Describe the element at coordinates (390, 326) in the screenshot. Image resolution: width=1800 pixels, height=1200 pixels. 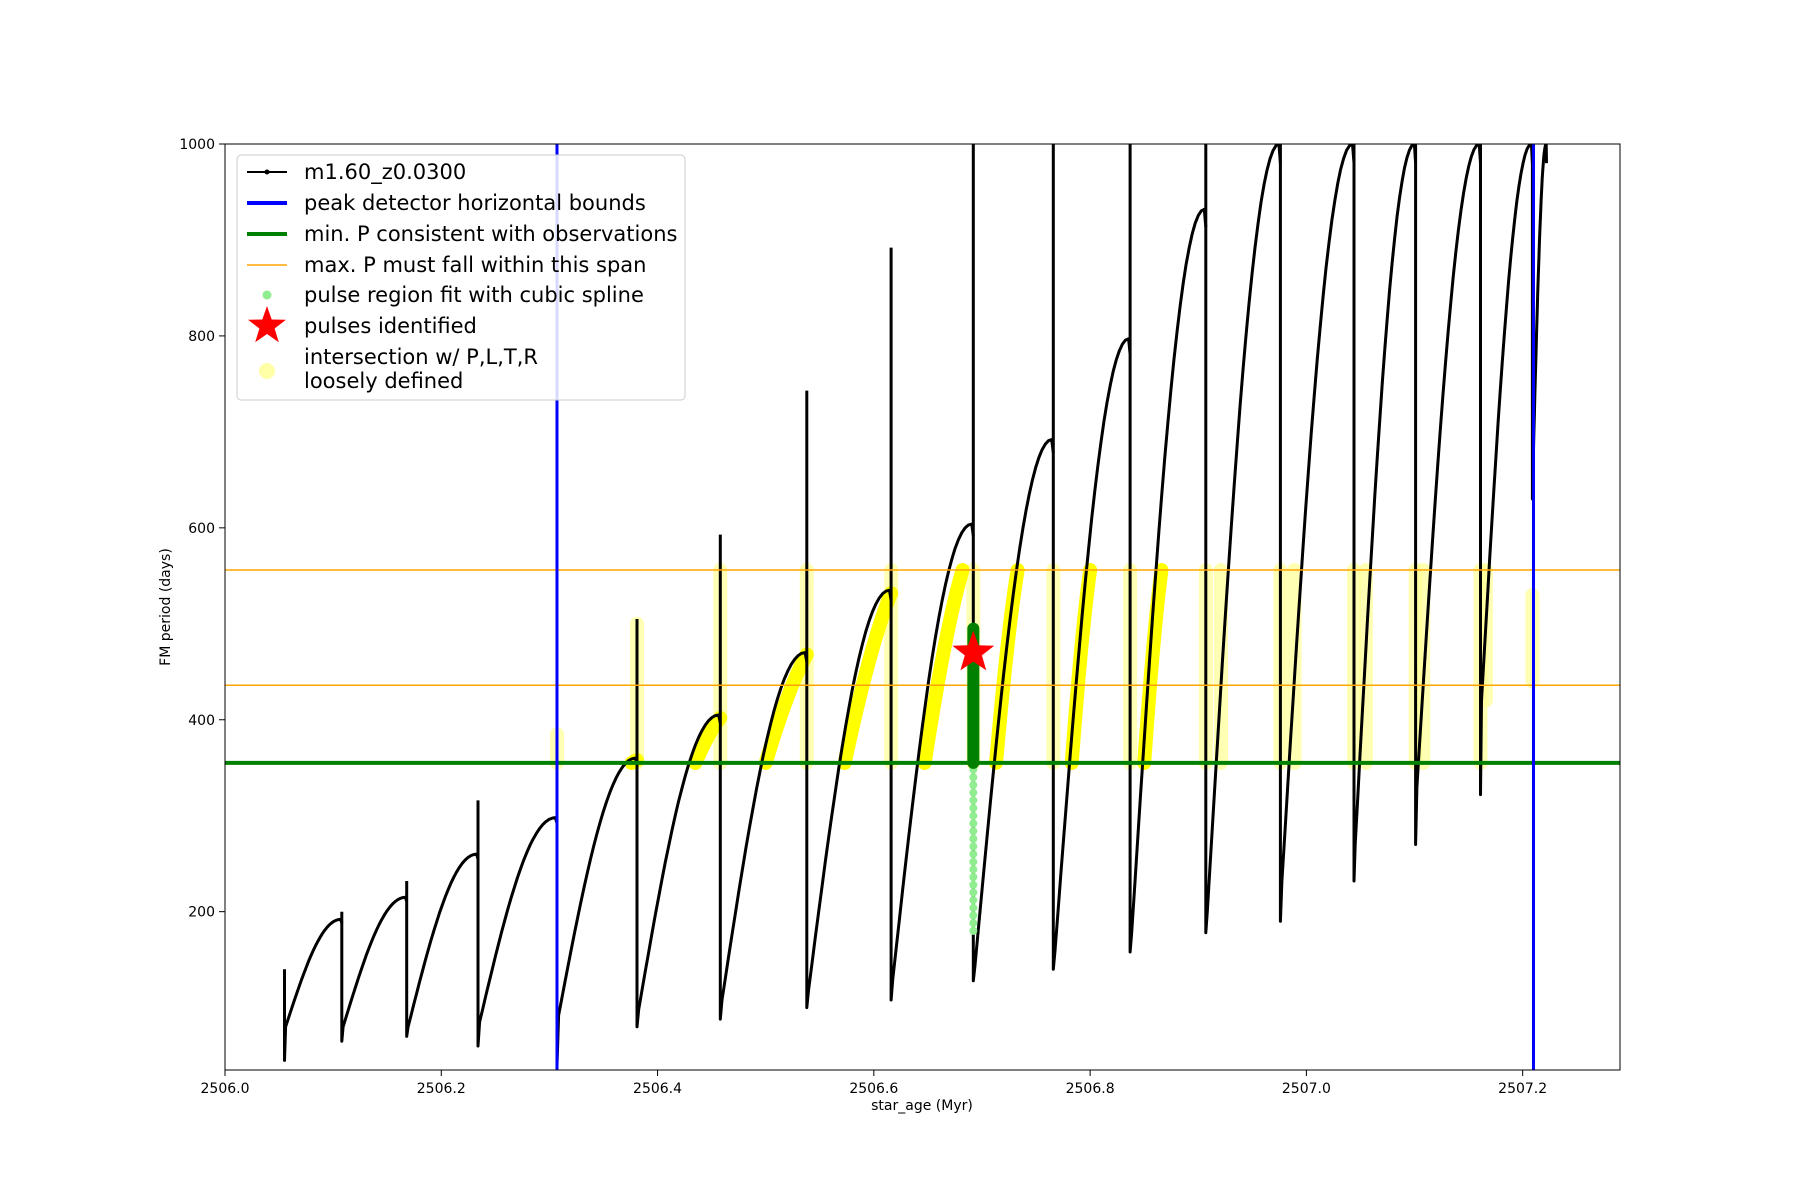
I see `legend-label: pulses identified` at that location.